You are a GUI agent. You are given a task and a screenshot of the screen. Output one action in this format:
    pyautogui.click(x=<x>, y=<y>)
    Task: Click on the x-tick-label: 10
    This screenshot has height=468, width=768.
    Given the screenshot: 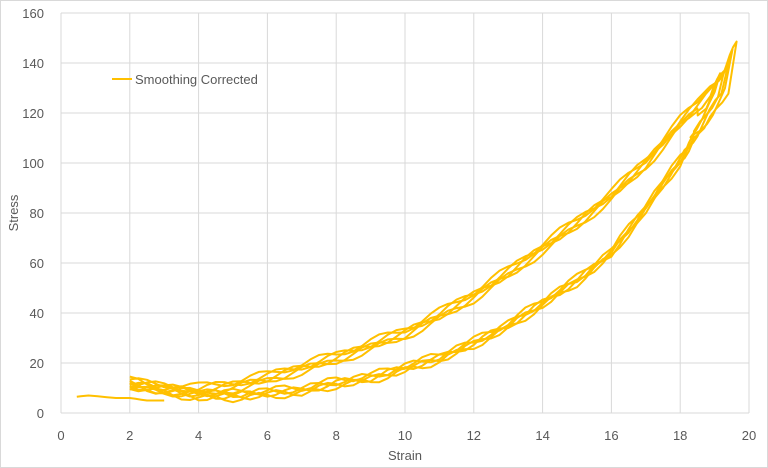 What is the action you would take?
    pyautogui.click(x=405, y=435)
    